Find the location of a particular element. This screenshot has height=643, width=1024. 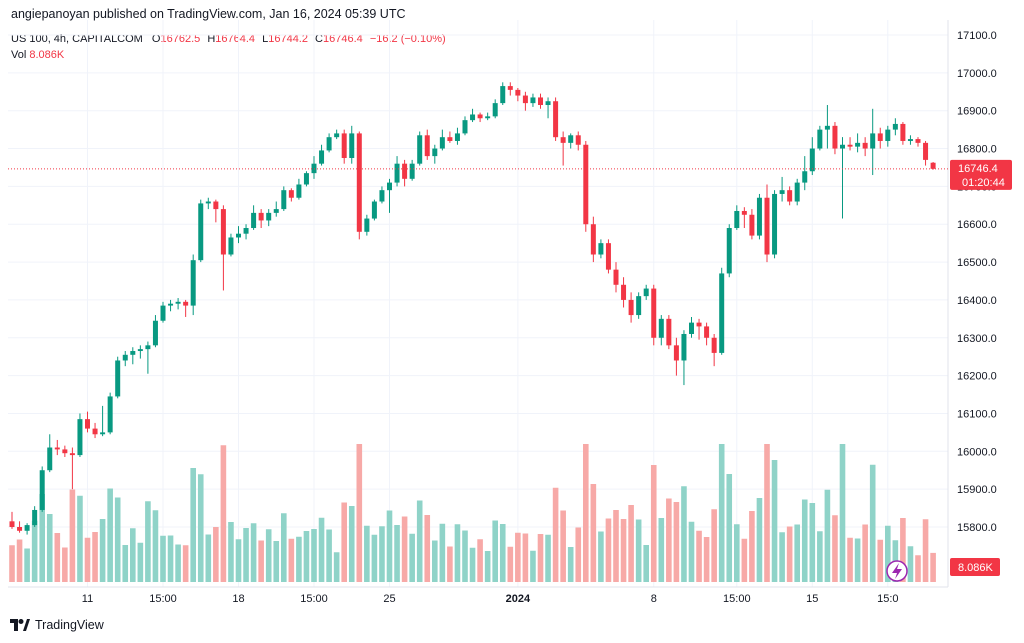

tradingview-brand: TradingView is located at coordinates (57, 625).